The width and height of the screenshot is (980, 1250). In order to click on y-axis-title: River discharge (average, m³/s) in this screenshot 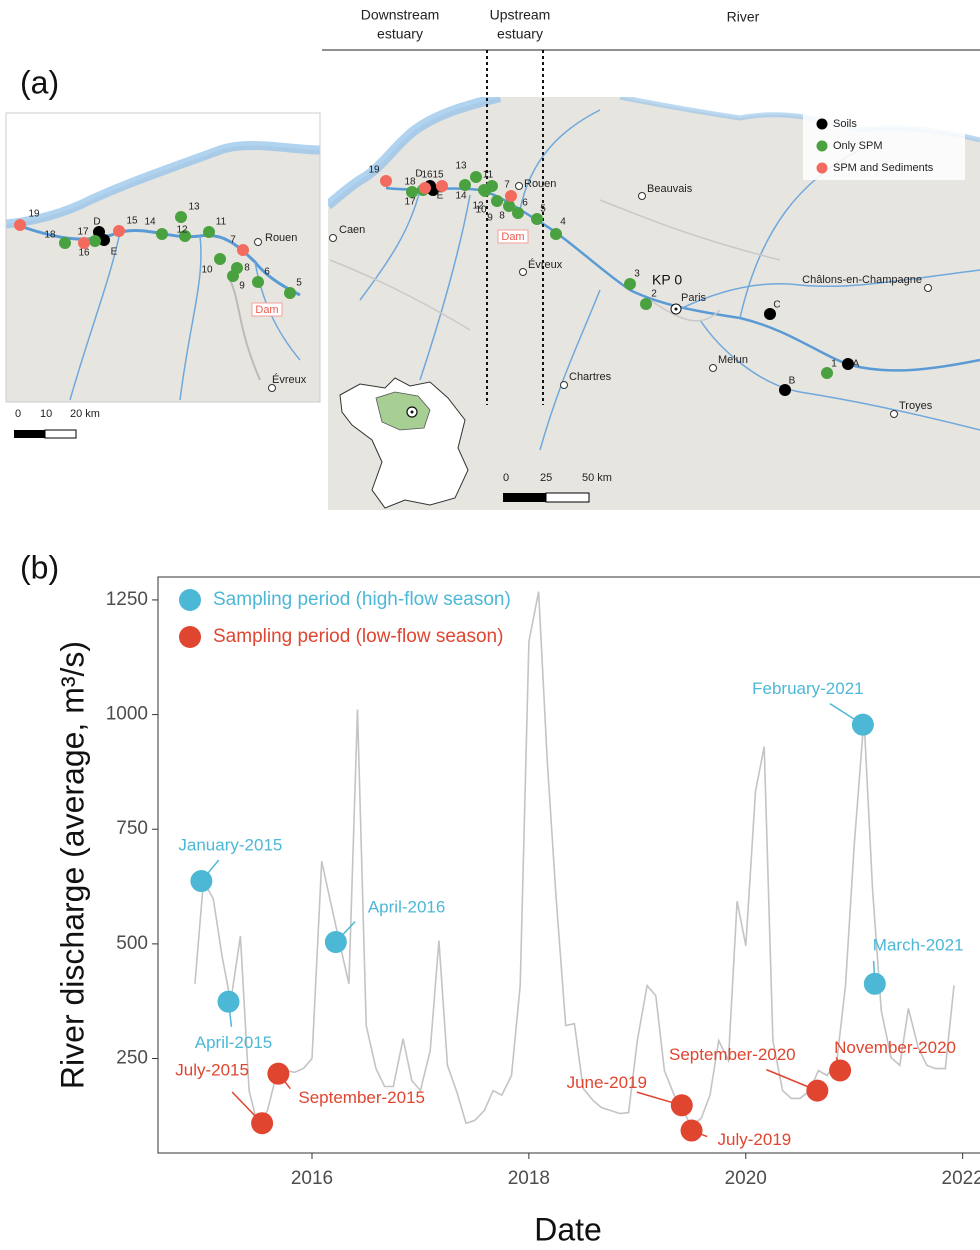, I will do `click(72, 865)`.